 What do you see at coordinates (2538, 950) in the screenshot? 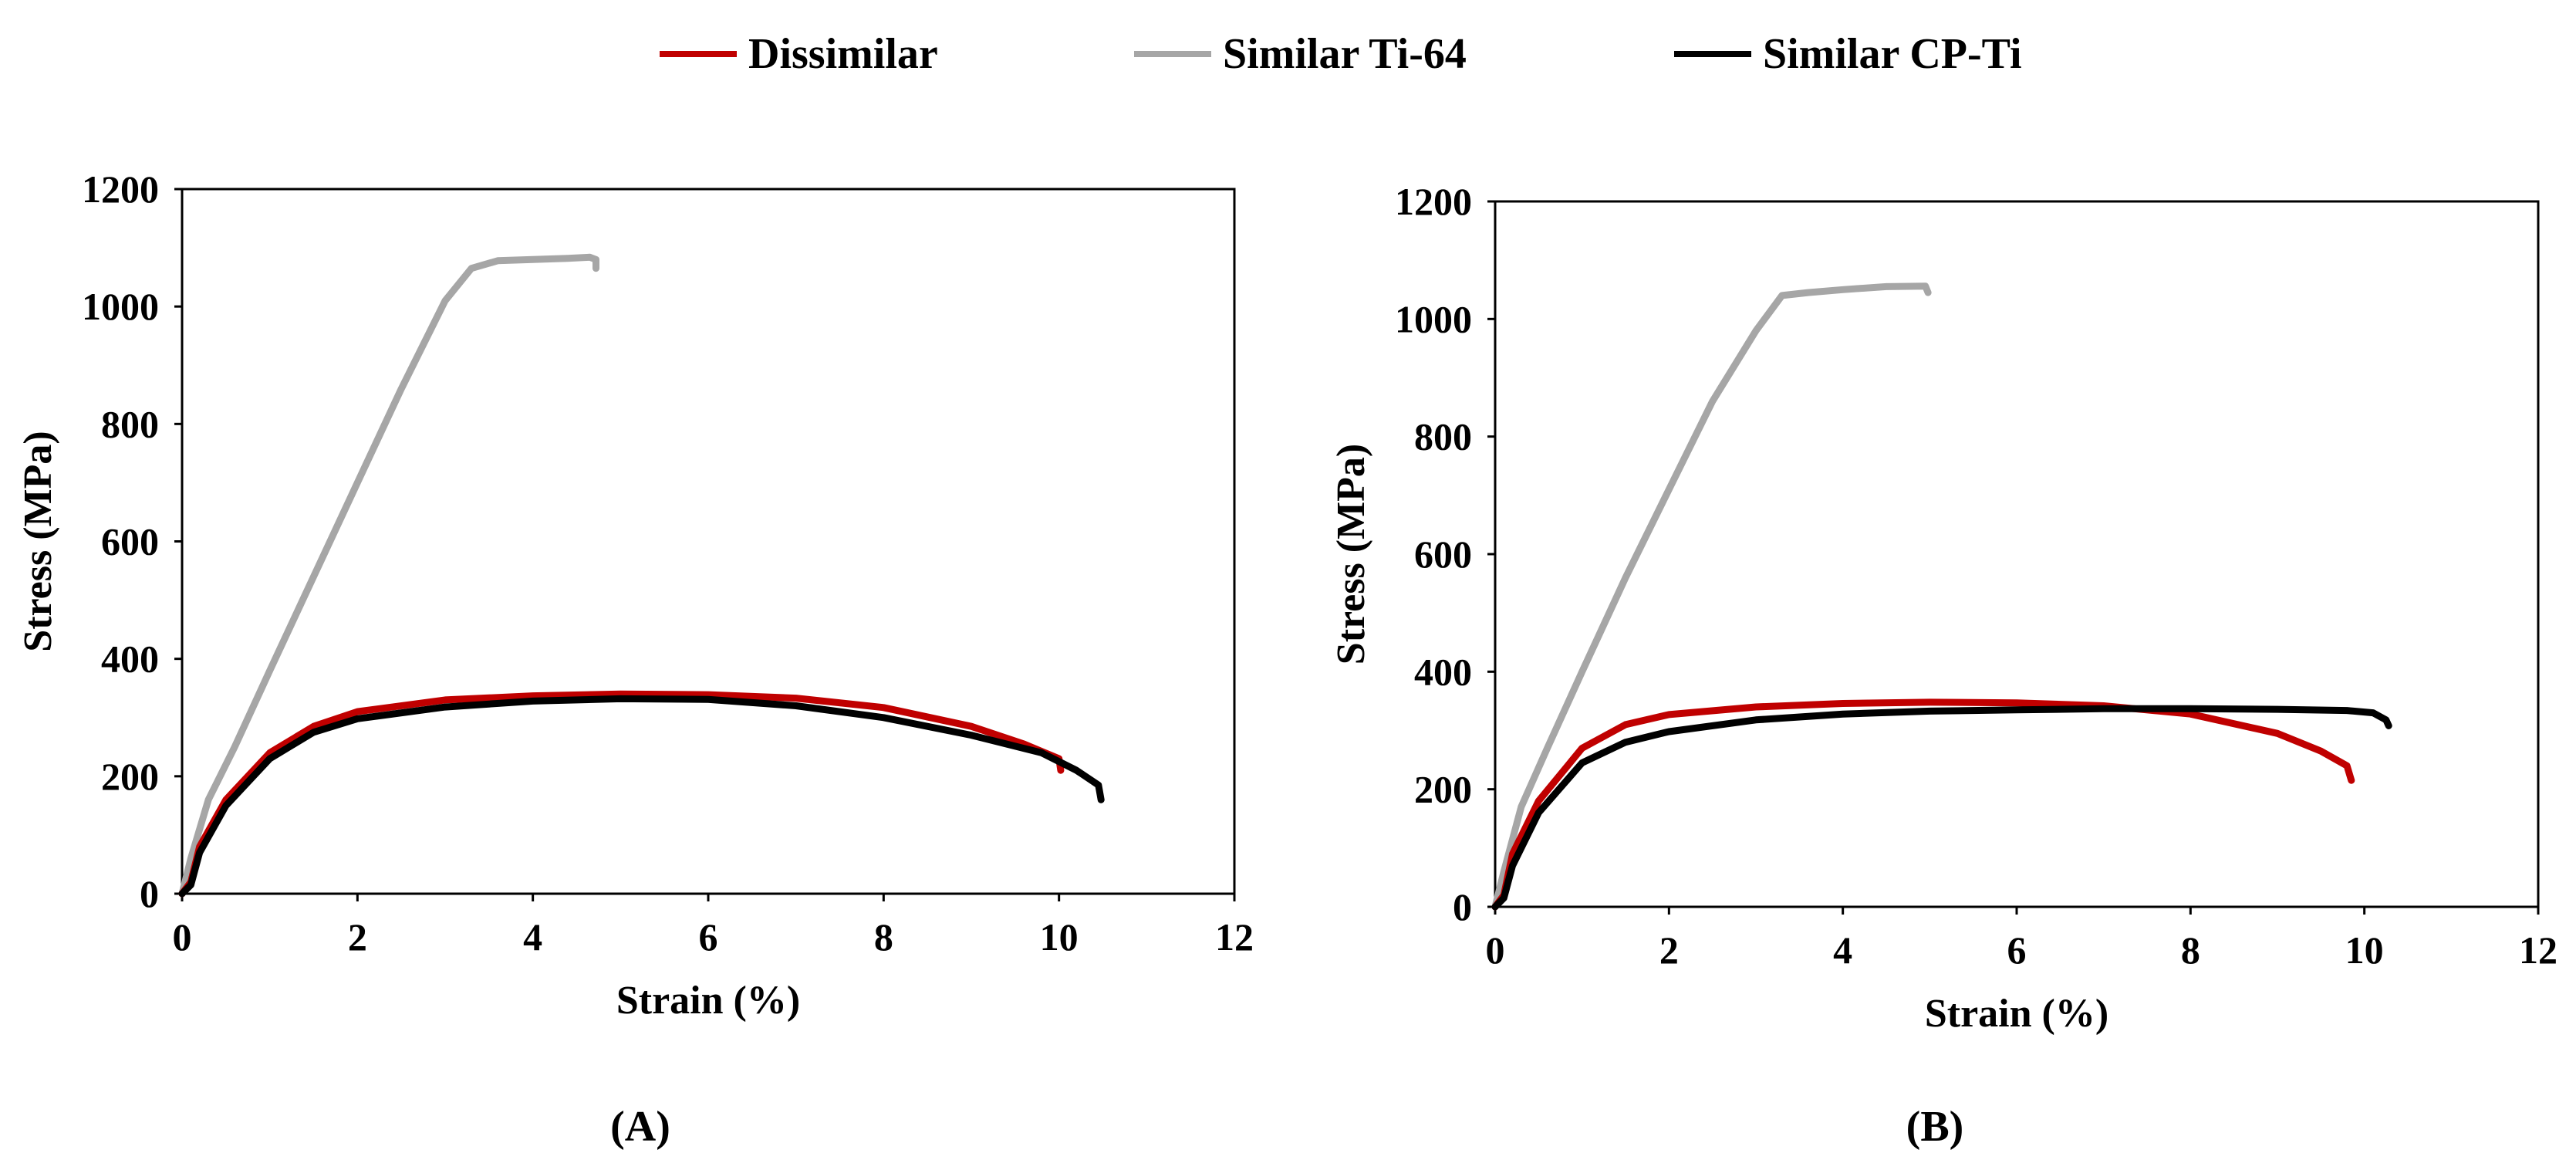
I see `x-tick-label-b: 12` at bounding box center [2538, 950].